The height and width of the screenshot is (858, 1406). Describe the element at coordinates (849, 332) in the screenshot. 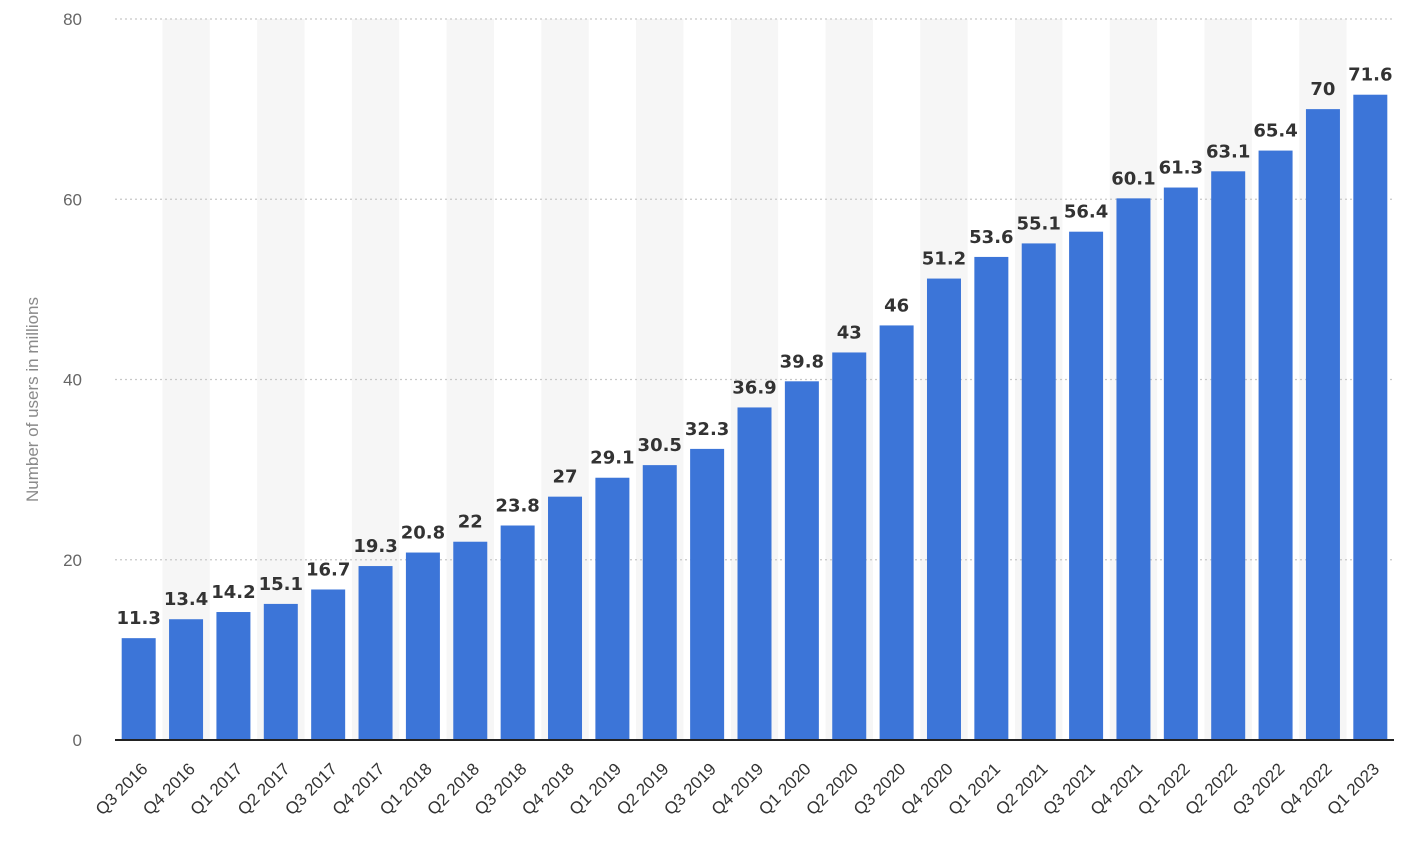

I see `data-label: 43` at that location.